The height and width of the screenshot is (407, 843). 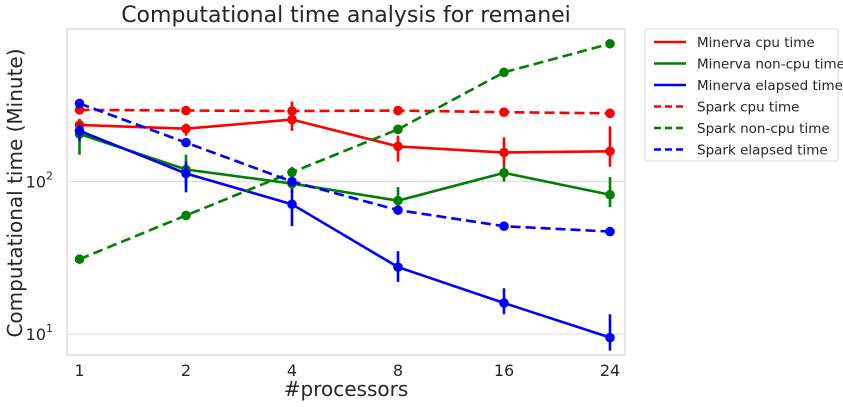 I want to click on series-spark-cpu-time, so click(x=344, y=112).